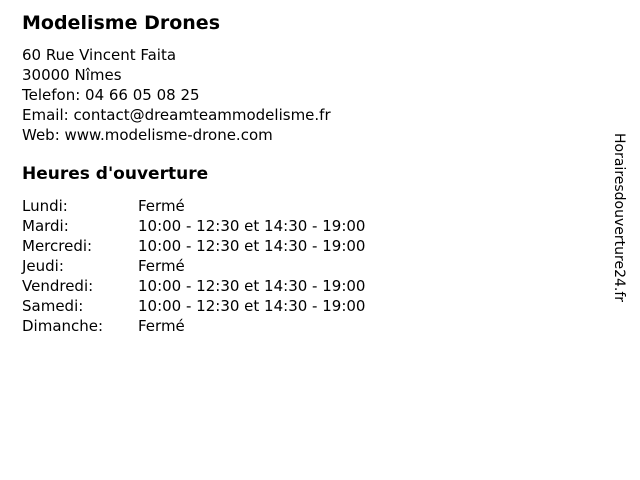 This screenshot has height=480, width=640. Describe the element at coordinates (176, 115) in the screenshot. I see `email-line: Email: contact@dreamteammodelisme.fr` at that location.